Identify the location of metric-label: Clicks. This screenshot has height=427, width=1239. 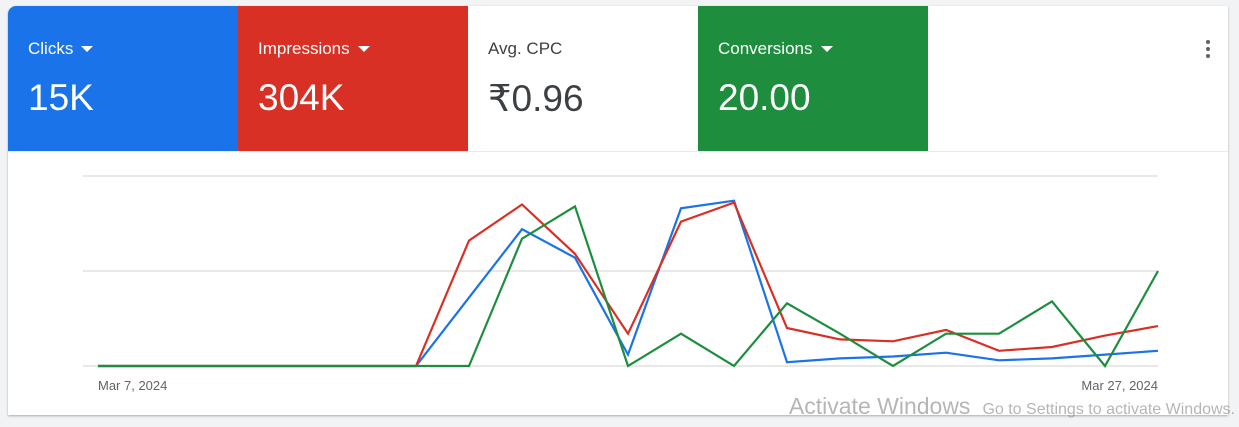
(51, 48).